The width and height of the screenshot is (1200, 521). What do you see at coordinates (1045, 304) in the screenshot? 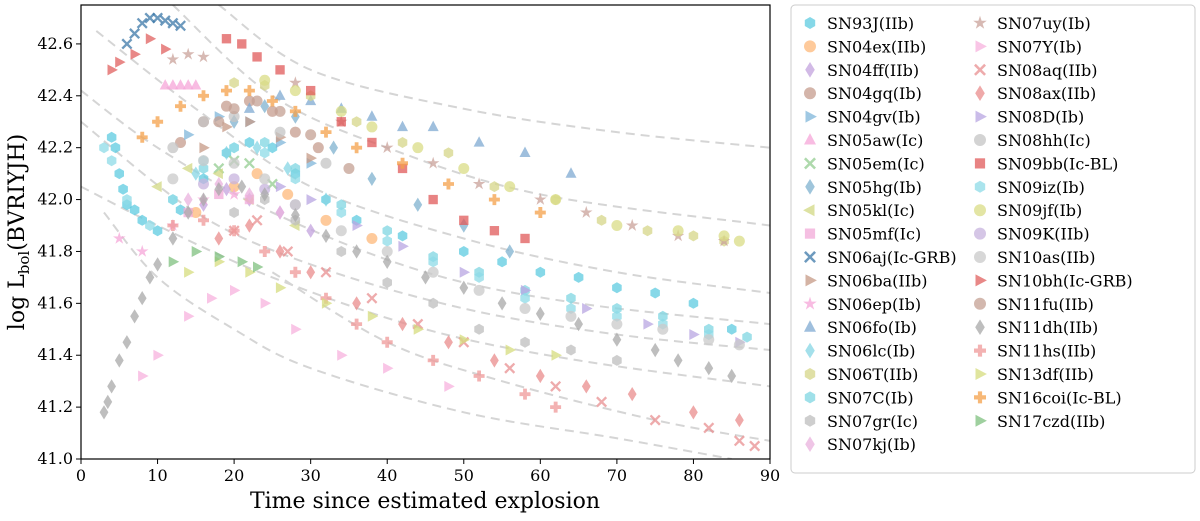
I see `legend-label: SN11fu(IIb)` at bounding box center [1045, 304].